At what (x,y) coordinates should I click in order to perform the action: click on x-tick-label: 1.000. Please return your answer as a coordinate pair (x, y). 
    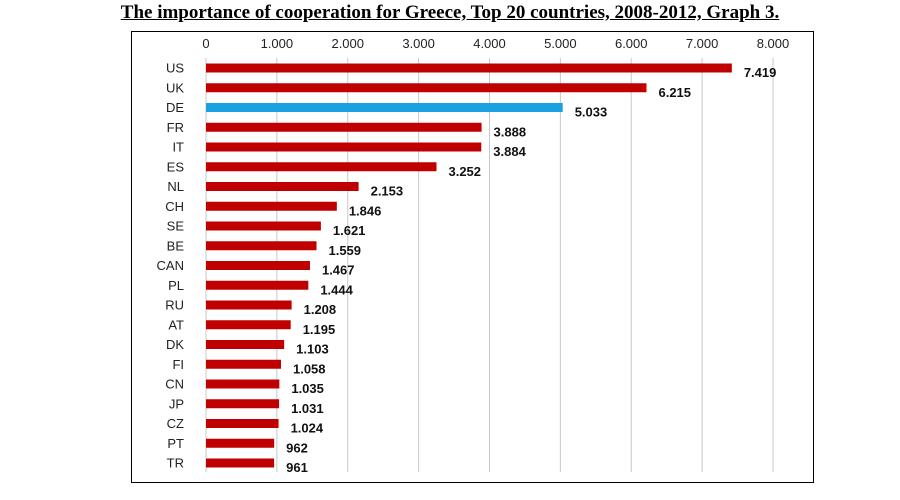
    Looking at the image, I should click on (277, 43).